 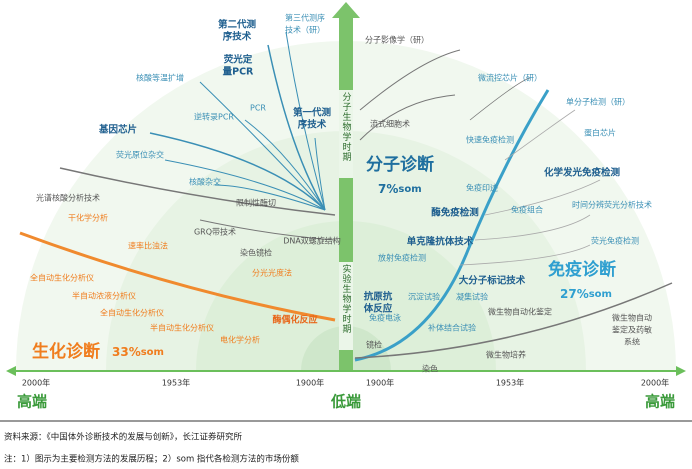 What do you see at coordinates (378, 309) in the screenshot?
I see `method-label: 体反应` at bounding box center [378, 309].